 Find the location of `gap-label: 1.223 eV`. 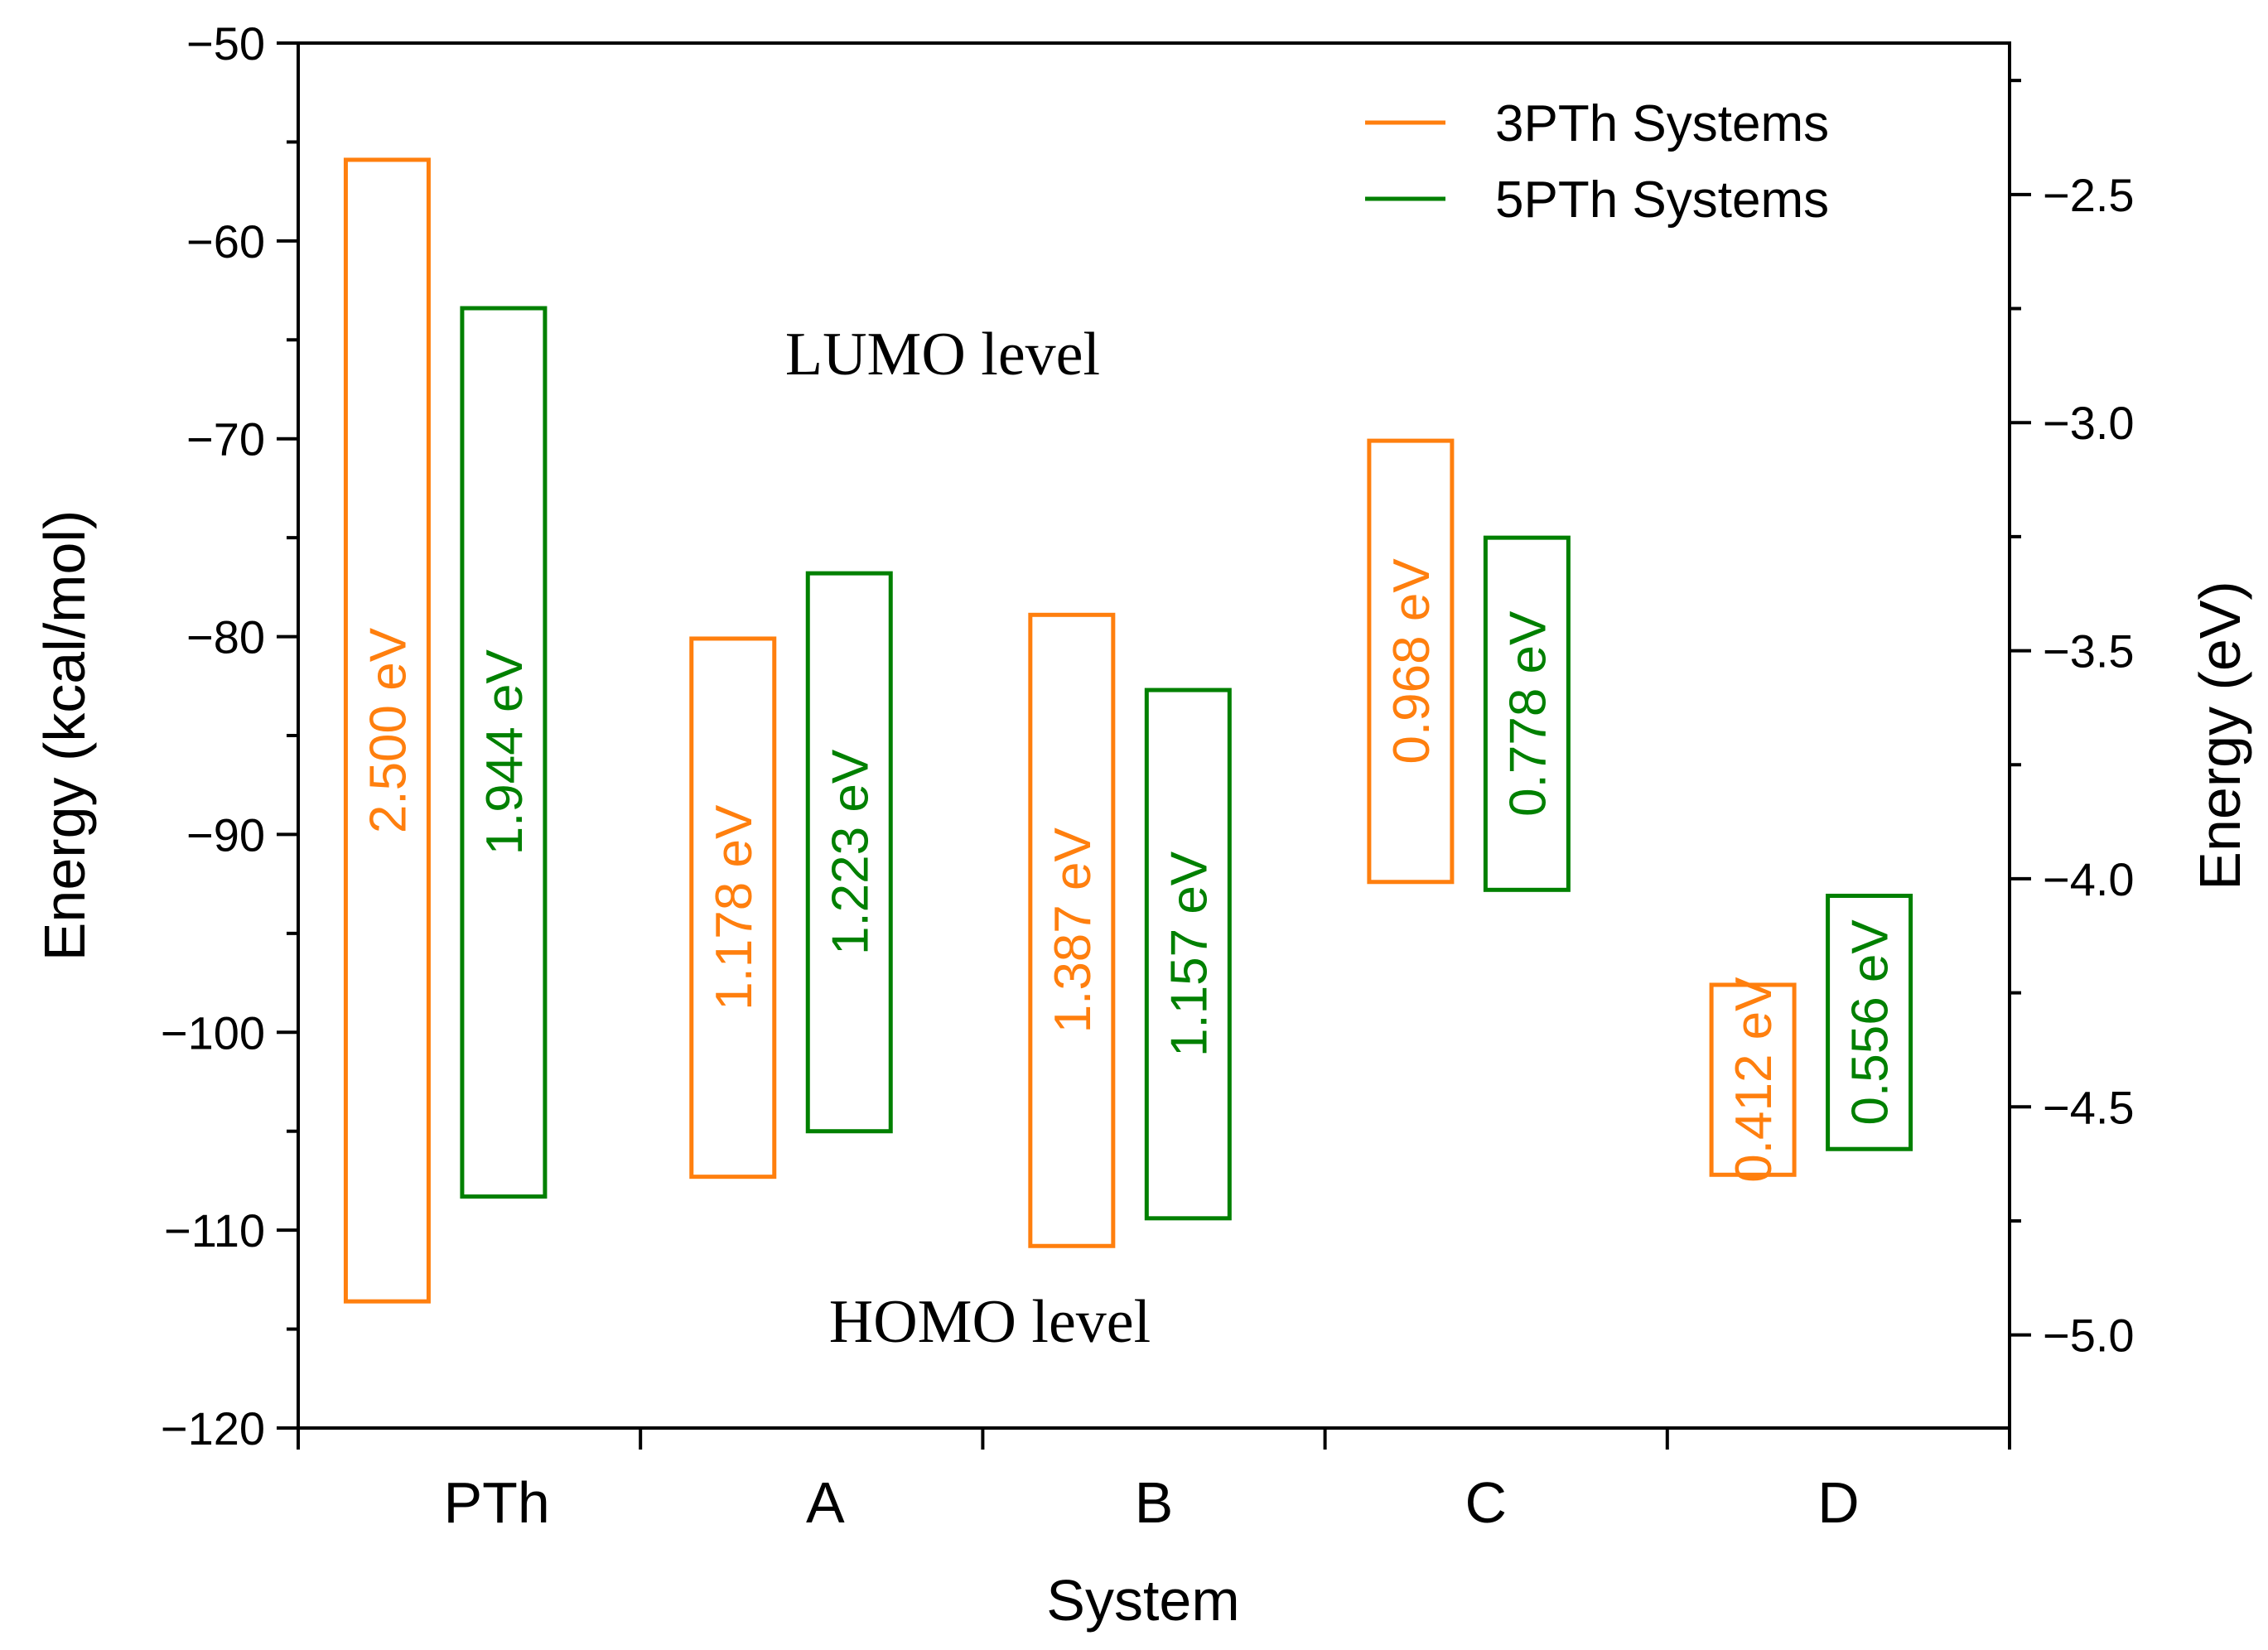

gap-label: 1.223 eV is located at coordinates (850, 852).